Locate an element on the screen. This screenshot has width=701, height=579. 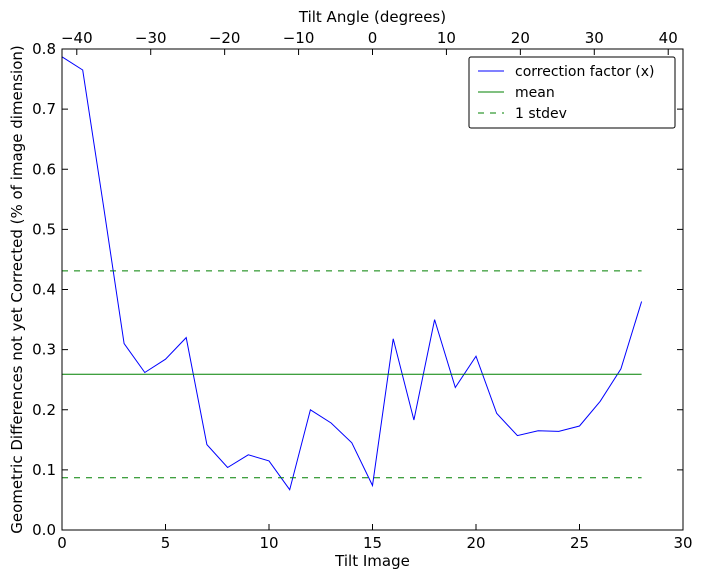
y-tick-label: 0.8 is located at coordinates (44, 49).